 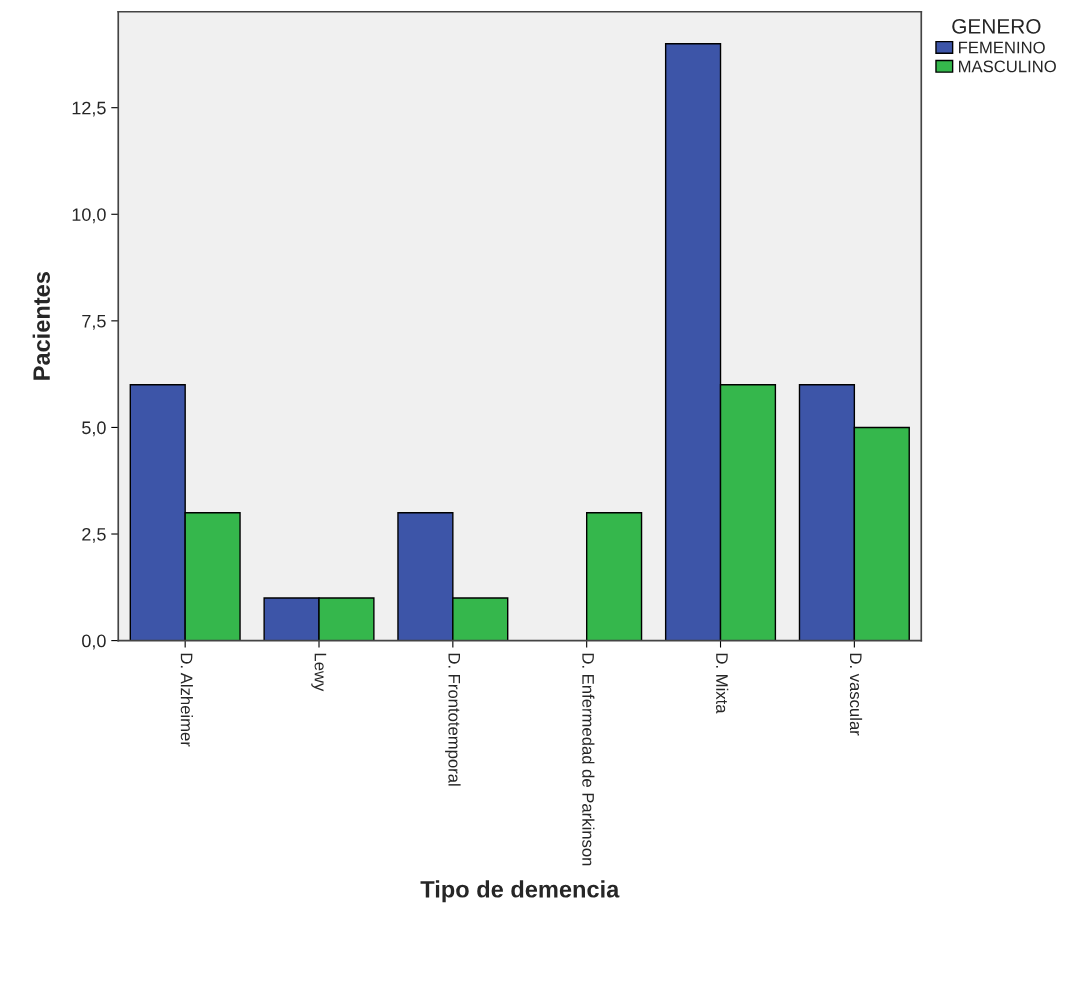 I want to click on x-tick-label: Lewy, so click(x=319, y=672).